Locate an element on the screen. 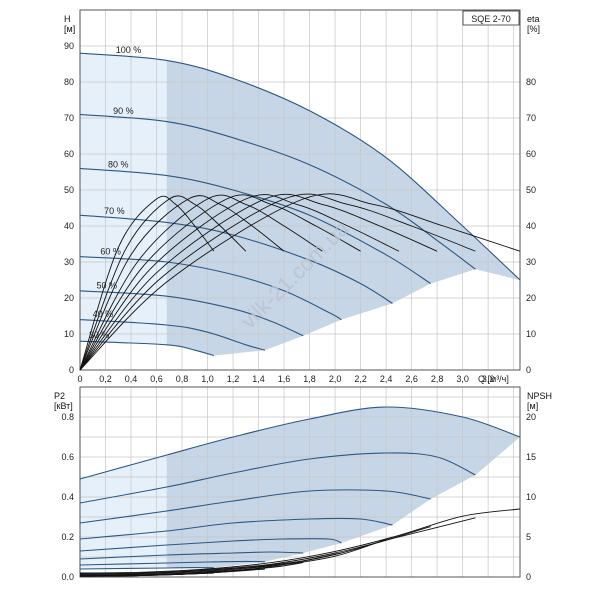 The height and width of the screenshot is (600, 600). x-tick-label: 1,8 is located at coordinates (309, 379).